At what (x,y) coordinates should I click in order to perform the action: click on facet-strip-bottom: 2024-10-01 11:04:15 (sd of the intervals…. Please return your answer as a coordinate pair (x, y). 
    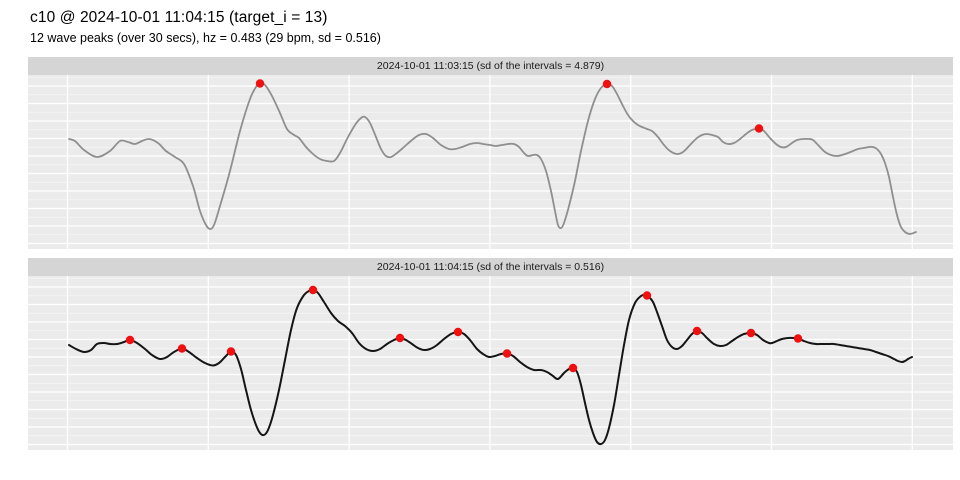
    Looking at the image, I should click on (490, 267).